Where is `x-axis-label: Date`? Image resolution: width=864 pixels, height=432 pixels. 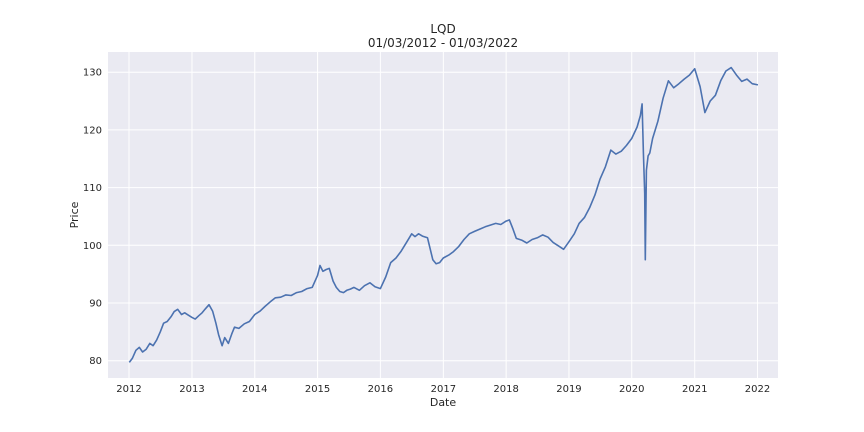
x-axis-label: Date is located at coordinates (443, 402).